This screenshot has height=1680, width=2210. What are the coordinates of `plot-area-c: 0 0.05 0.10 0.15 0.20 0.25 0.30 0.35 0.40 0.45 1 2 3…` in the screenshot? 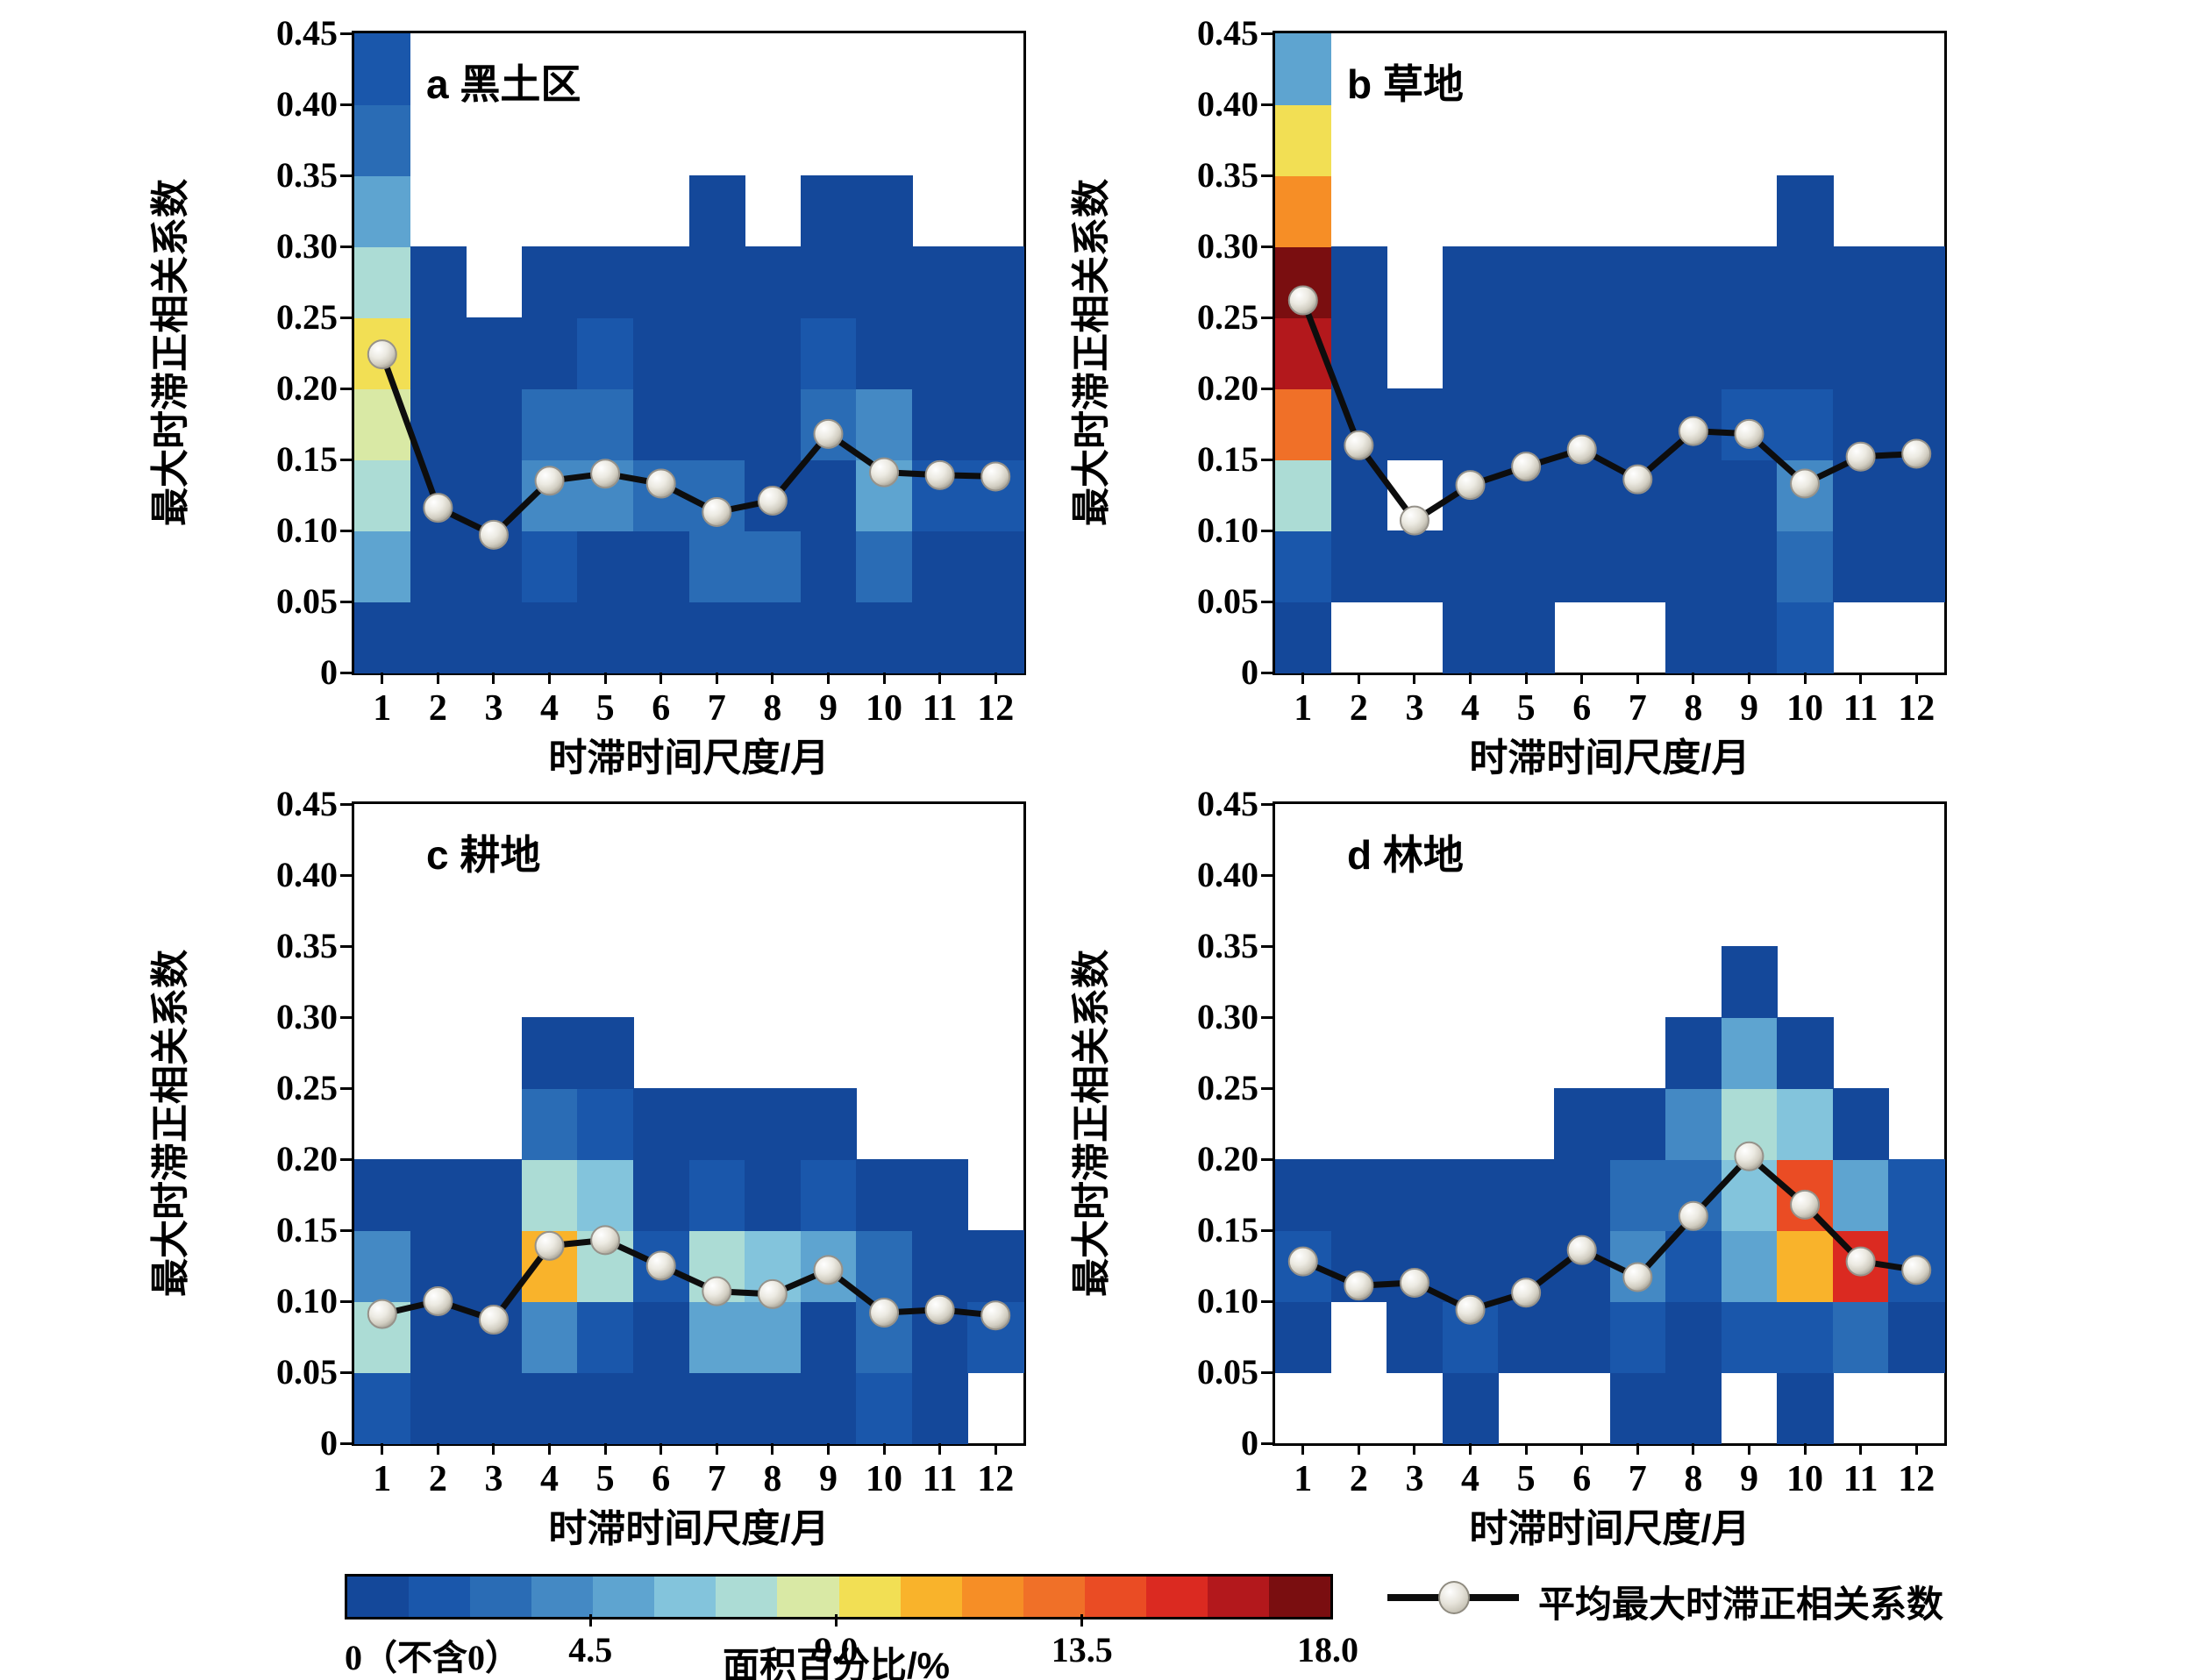 It's located at (651, 1142).